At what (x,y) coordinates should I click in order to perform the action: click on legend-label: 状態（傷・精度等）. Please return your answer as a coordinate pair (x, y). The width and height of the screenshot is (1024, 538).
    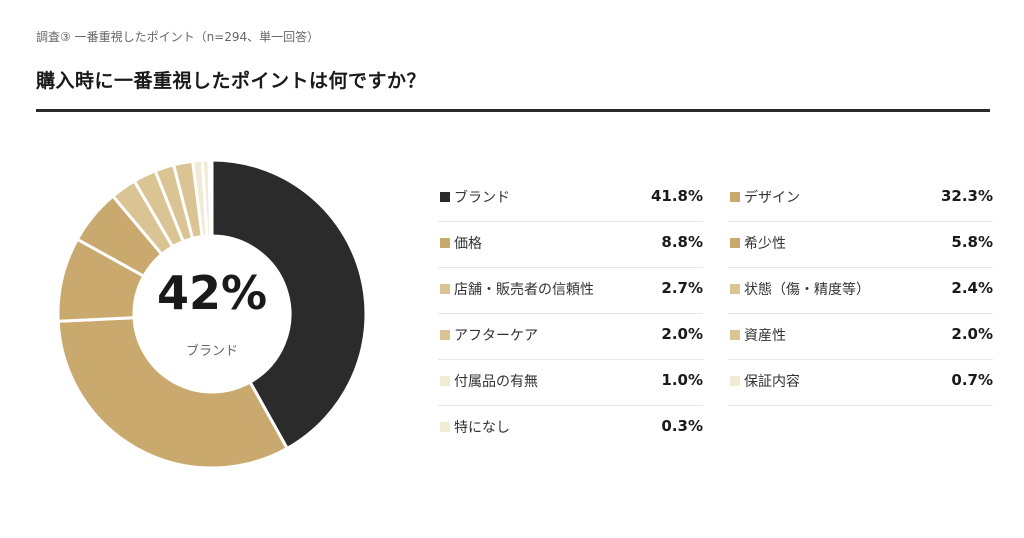
    Looking at the image, I should click on (807, 290).